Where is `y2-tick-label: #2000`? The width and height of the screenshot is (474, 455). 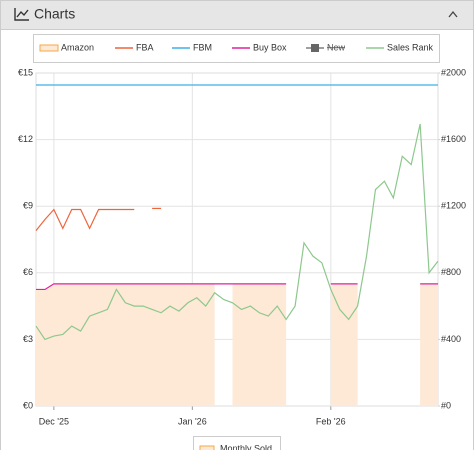
y2-tick-label: #2000 is located at coordinates (453, 72).